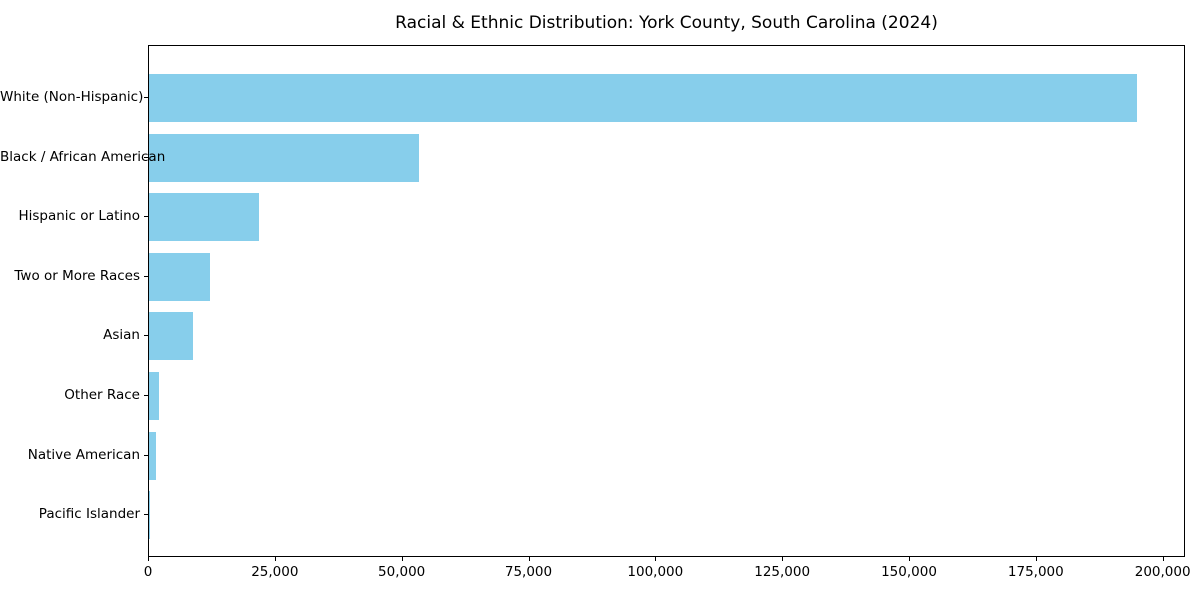  Describe the element at coordinates (1035, 572) in the screenshot. I see `x-tick-label: 175,000` at that location.